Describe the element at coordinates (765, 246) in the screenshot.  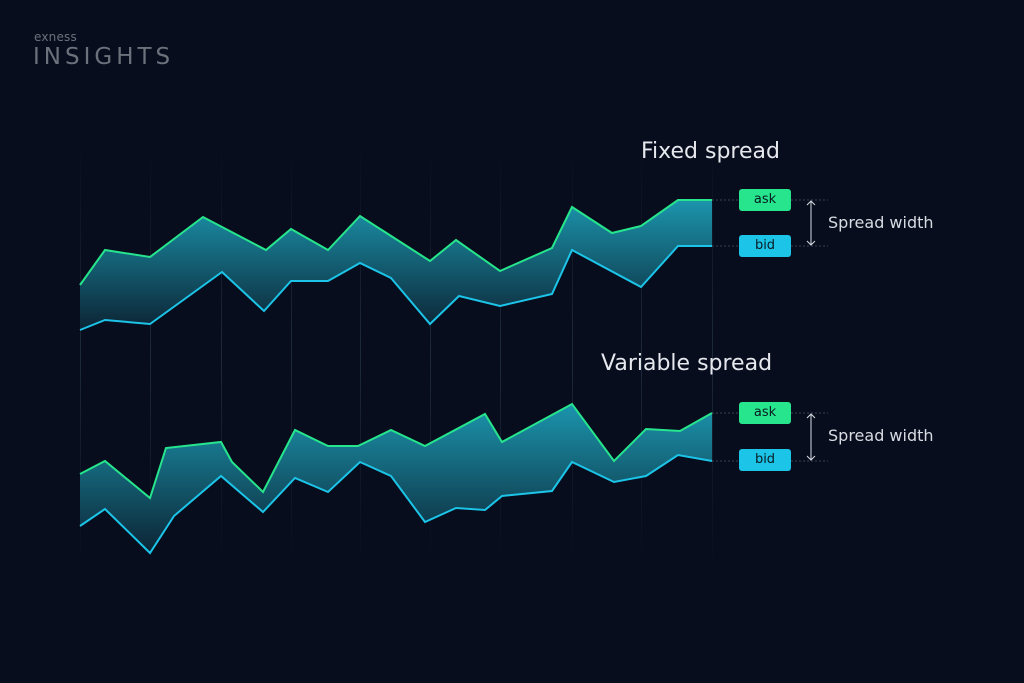
I see `fixed-bid-tag: bid` at that location.